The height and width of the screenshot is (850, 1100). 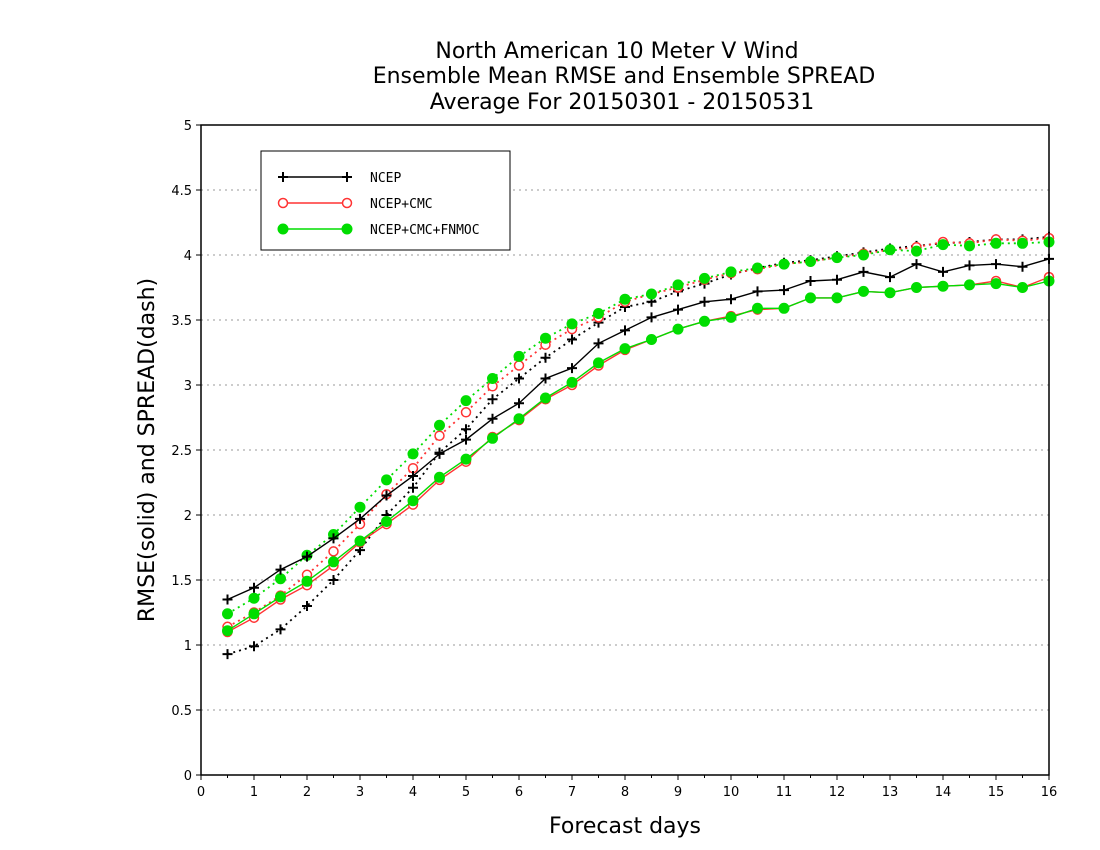 I want to click on x-axis-label: Forecast days, so click(x=625, y=826).